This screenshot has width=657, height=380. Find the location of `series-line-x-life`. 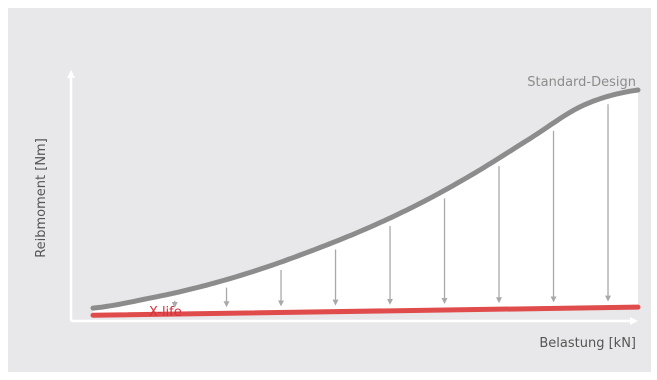

series-line-x-life is located at coordinates (365, 311).